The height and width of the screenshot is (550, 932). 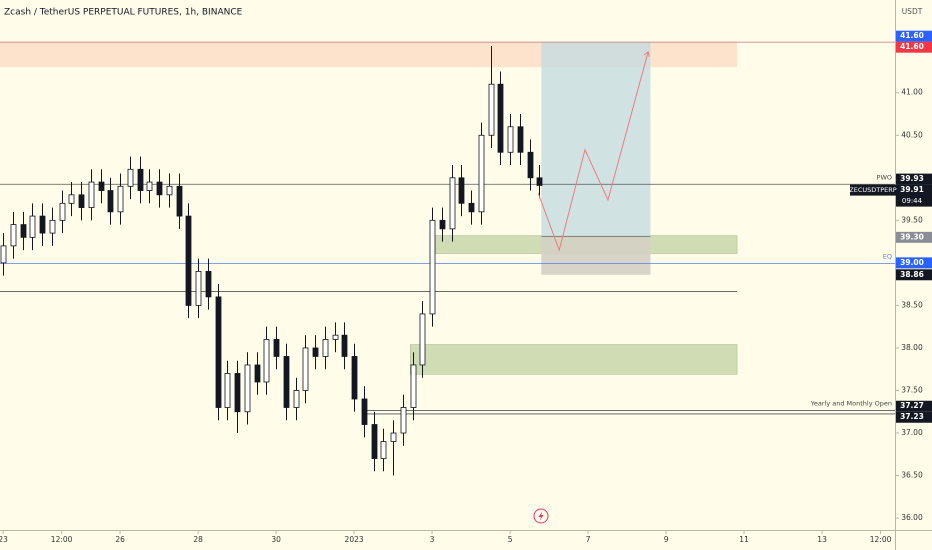 What do you see at coordinates (912, 92) in the screenshot?
I see `y-tick-label: 41.00` at bounding box center [912, 92].